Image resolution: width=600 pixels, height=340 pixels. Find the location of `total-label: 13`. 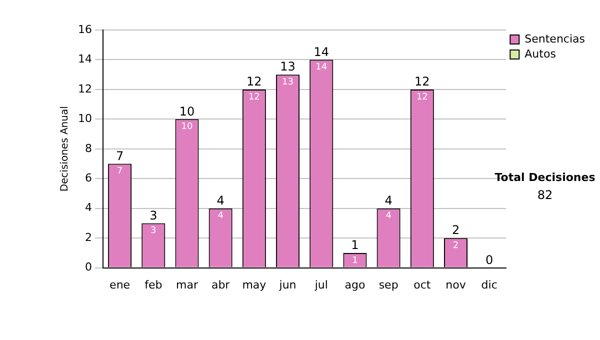

total-label: 13 is located at coordinates (288, 67).